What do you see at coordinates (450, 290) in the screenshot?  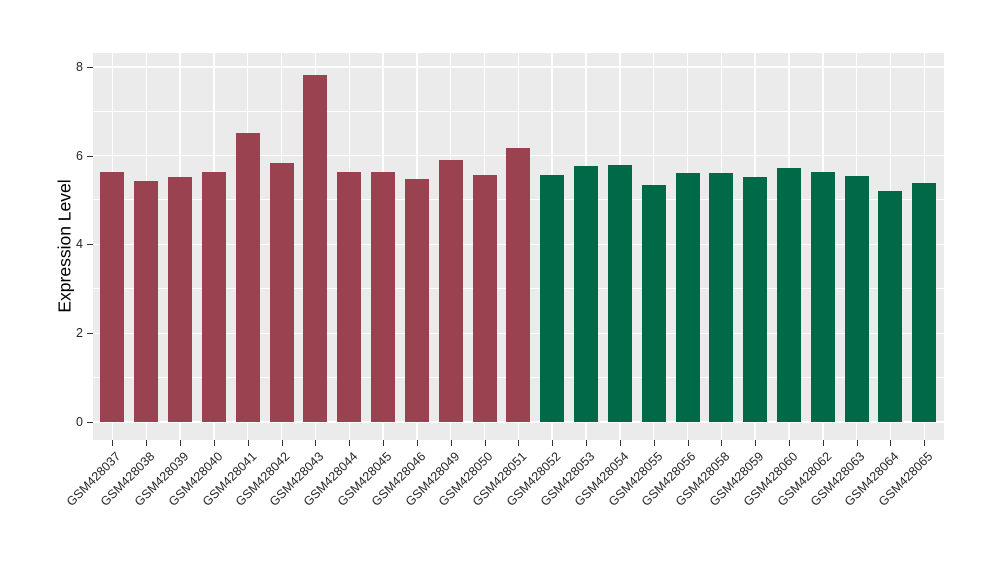 I see `bar-GSM428049` at bounding box center [450, 290].